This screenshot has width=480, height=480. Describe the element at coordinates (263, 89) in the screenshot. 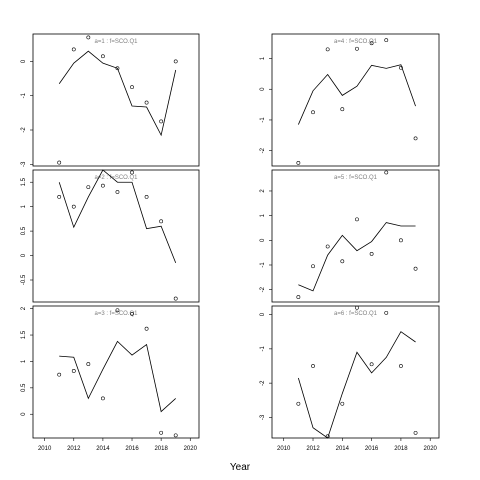

I see `panel-4-y-tick-label: 0` at that location.